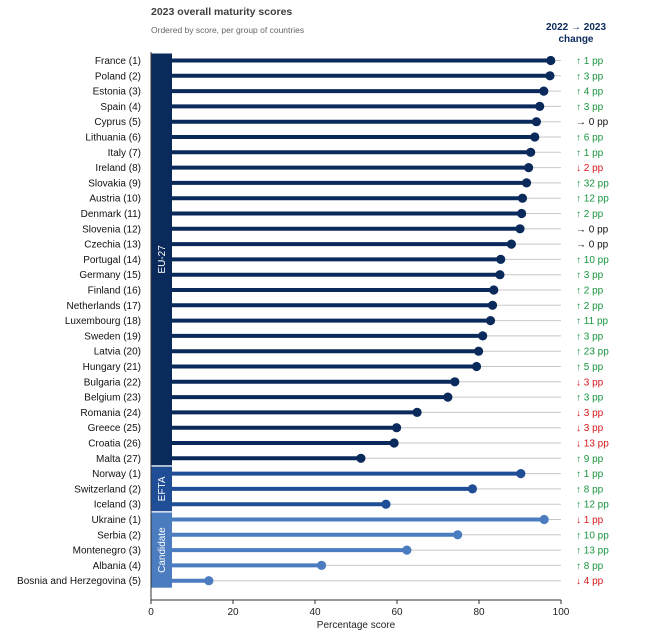 The image size is (671, 642). What do you see at coordinates (117, 352) in the screenshot?
I see `country-label: Latvia (20)` at bounding box center [117, 352].